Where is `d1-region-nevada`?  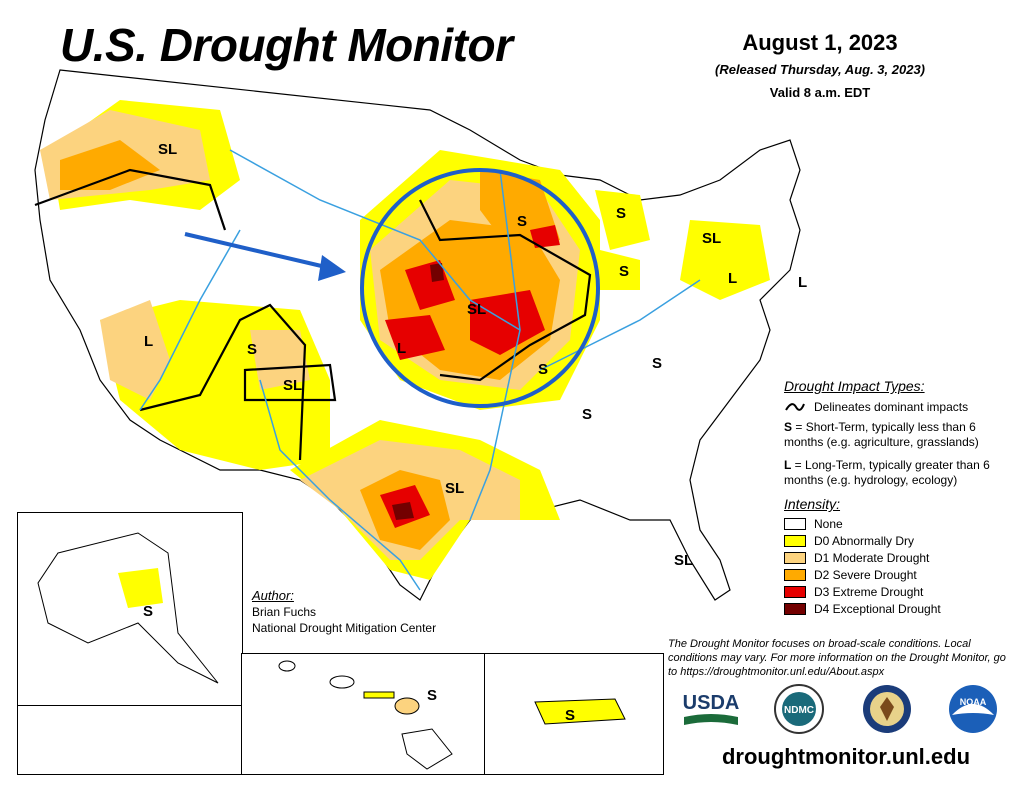 d1-region-nevada is located at coordinates (135, 350).